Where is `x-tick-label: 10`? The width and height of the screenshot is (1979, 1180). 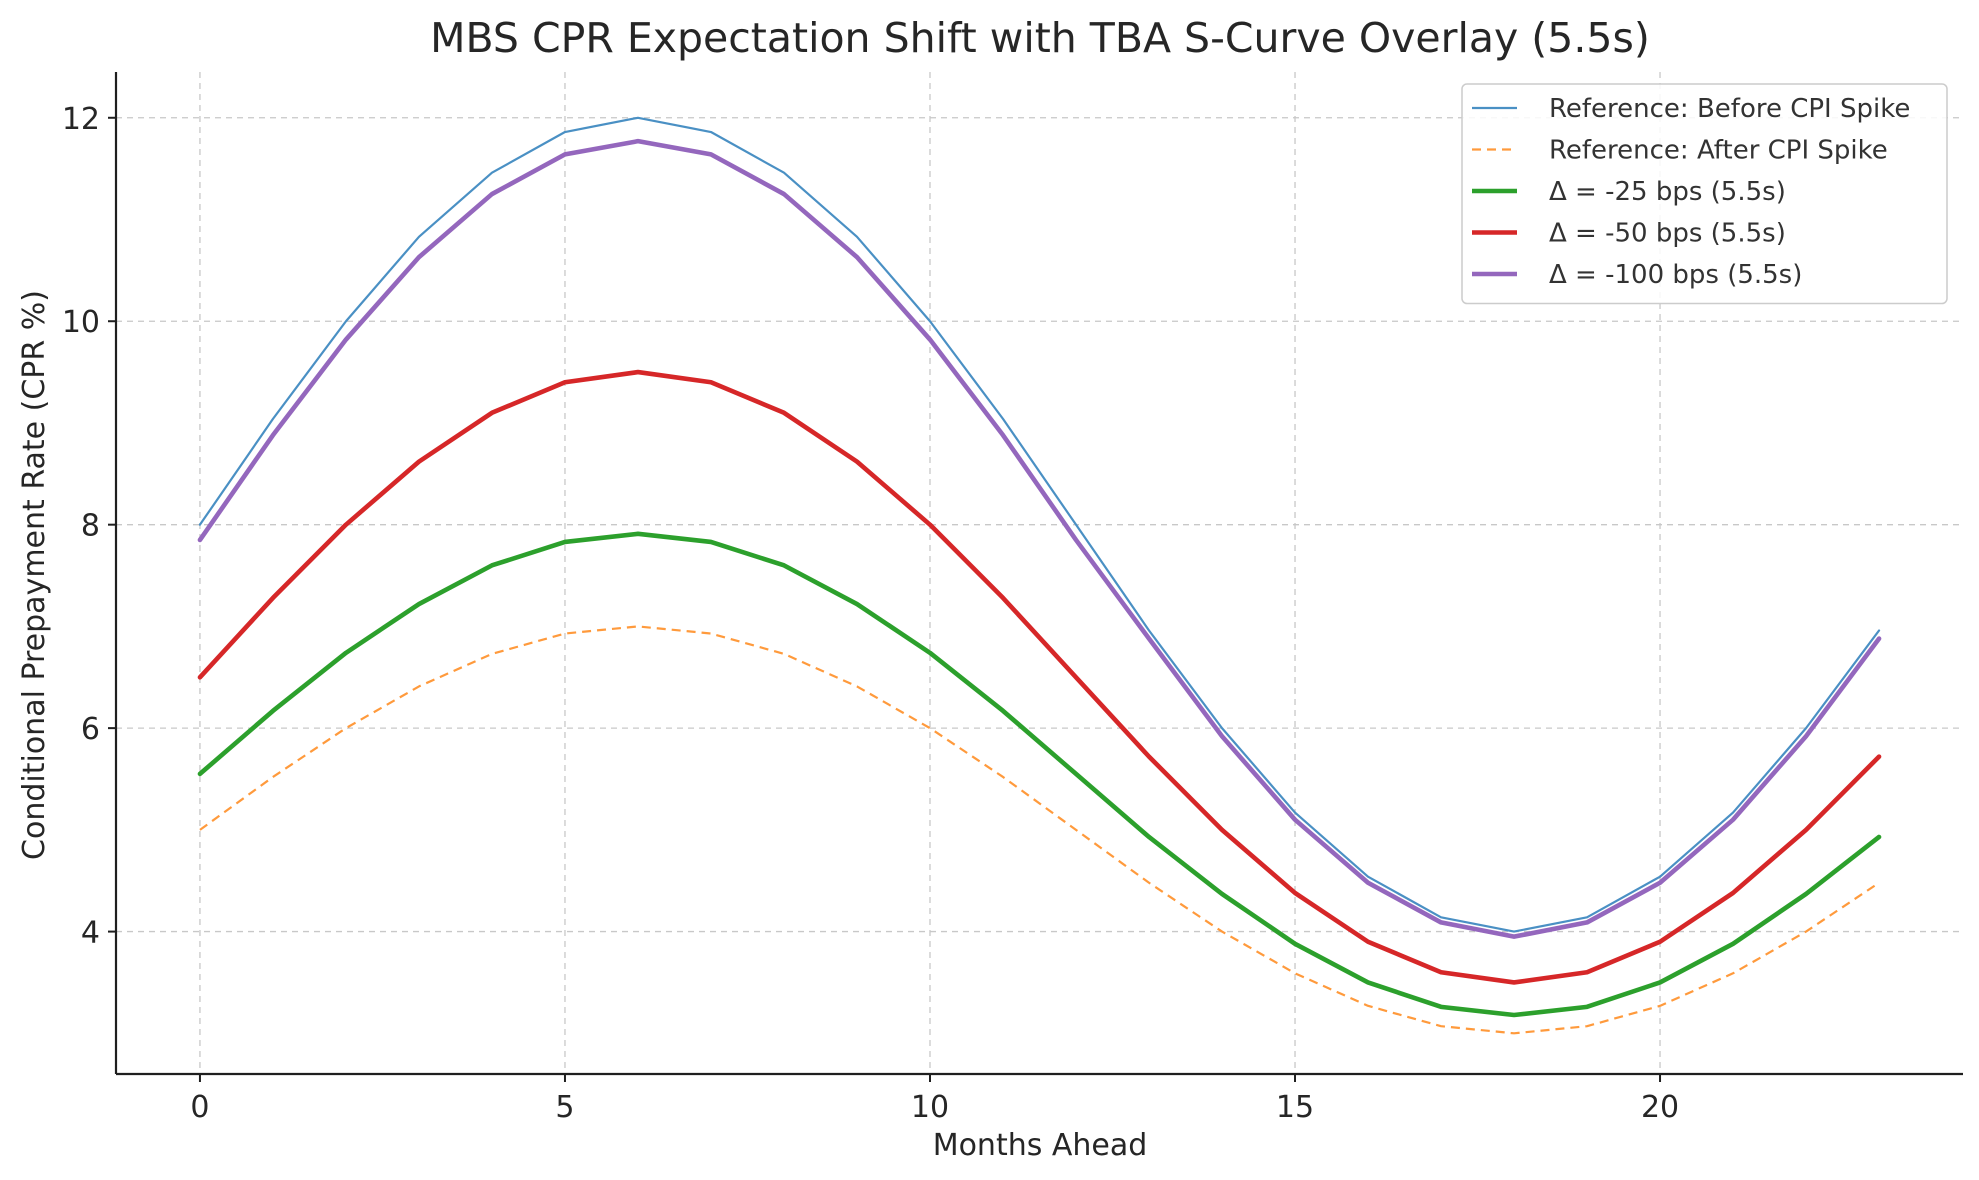
x-tick-label: 10 is located at coordinates (930, 1107).